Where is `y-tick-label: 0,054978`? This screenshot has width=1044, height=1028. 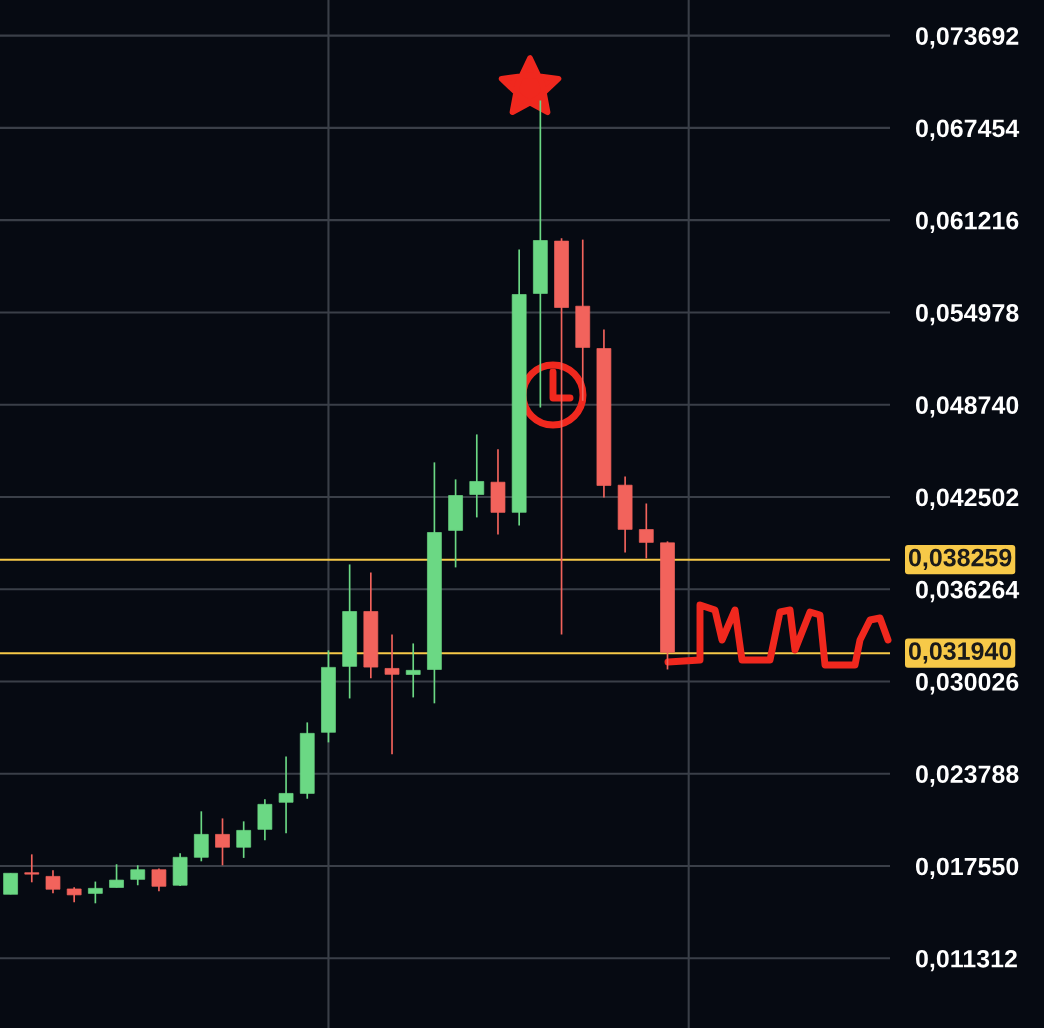 y-tick-label: 0,054978 is located at coordinates (967, 315).